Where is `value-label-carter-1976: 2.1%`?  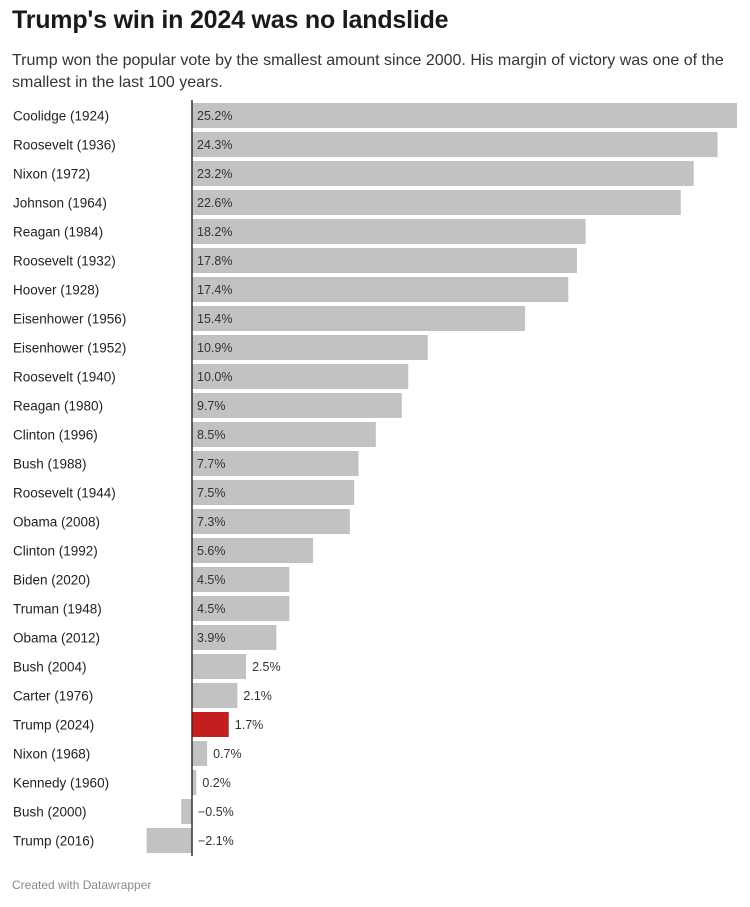
value-label-carter-1976: 2.1% is located at coordinates (257, 696).